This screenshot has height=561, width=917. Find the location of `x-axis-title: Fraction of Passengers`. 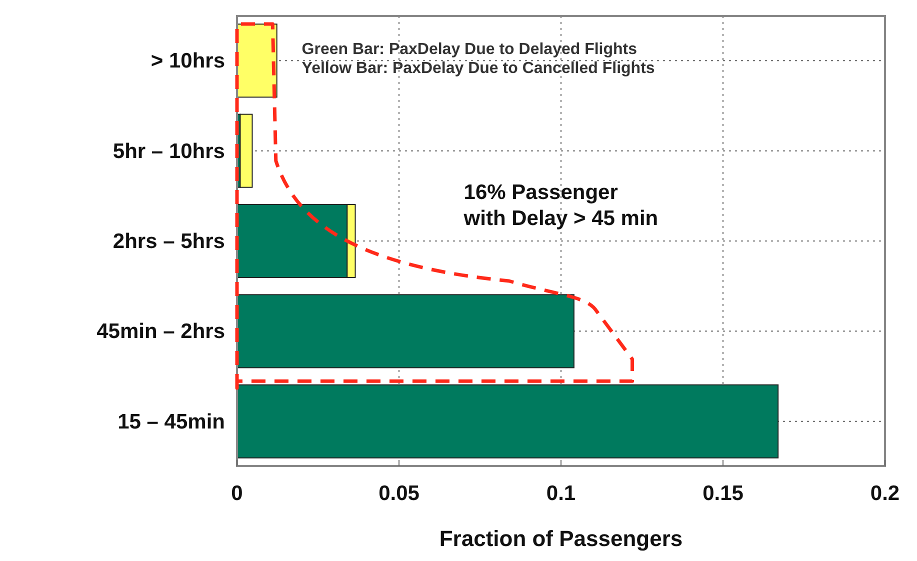

x-axis-title: Fraction of Passengers is located at coordinates (561, 538).